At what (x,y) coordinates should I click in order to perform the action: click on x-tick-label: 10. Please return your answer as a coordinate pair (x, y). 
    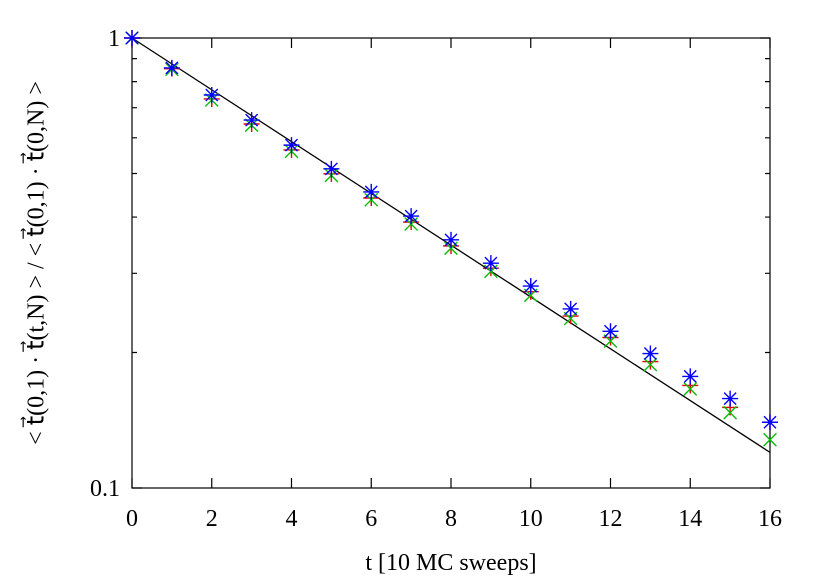
    Looking at the image, I should click on (531, 519).